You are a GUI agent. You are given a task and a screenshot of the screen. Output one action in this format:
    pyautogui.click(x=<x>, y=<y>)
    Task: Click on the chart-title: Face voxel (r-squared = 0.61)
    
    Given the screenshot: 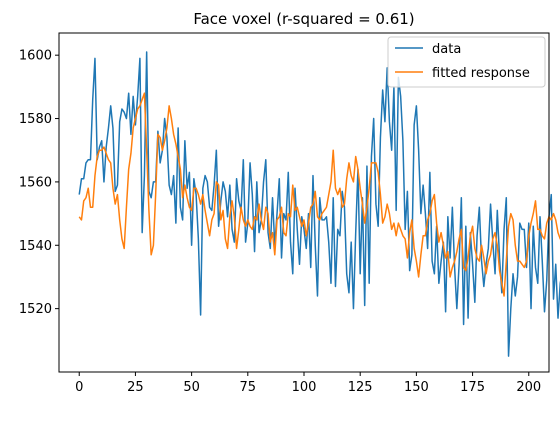 What is the action you would take?
    pyautogui.click(x=303, y=19)
    